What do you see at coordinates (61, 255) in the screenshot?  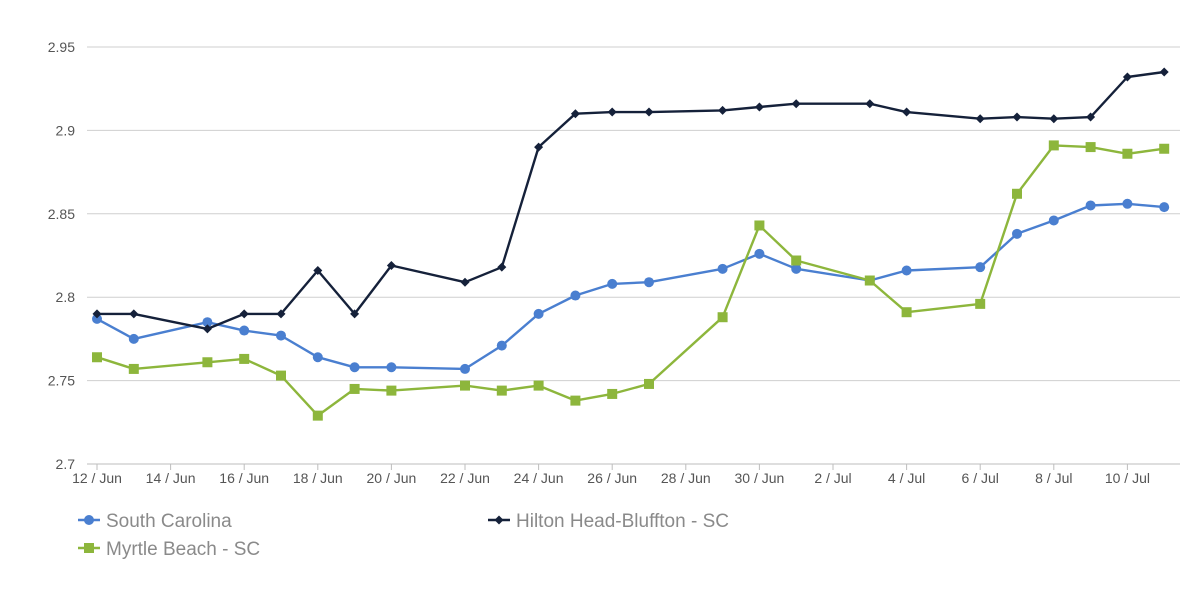 I see `y-axis-ticks: 2.7 2.75 2.8 2.85 2.9 2.95` at bounding box center [61, 255].